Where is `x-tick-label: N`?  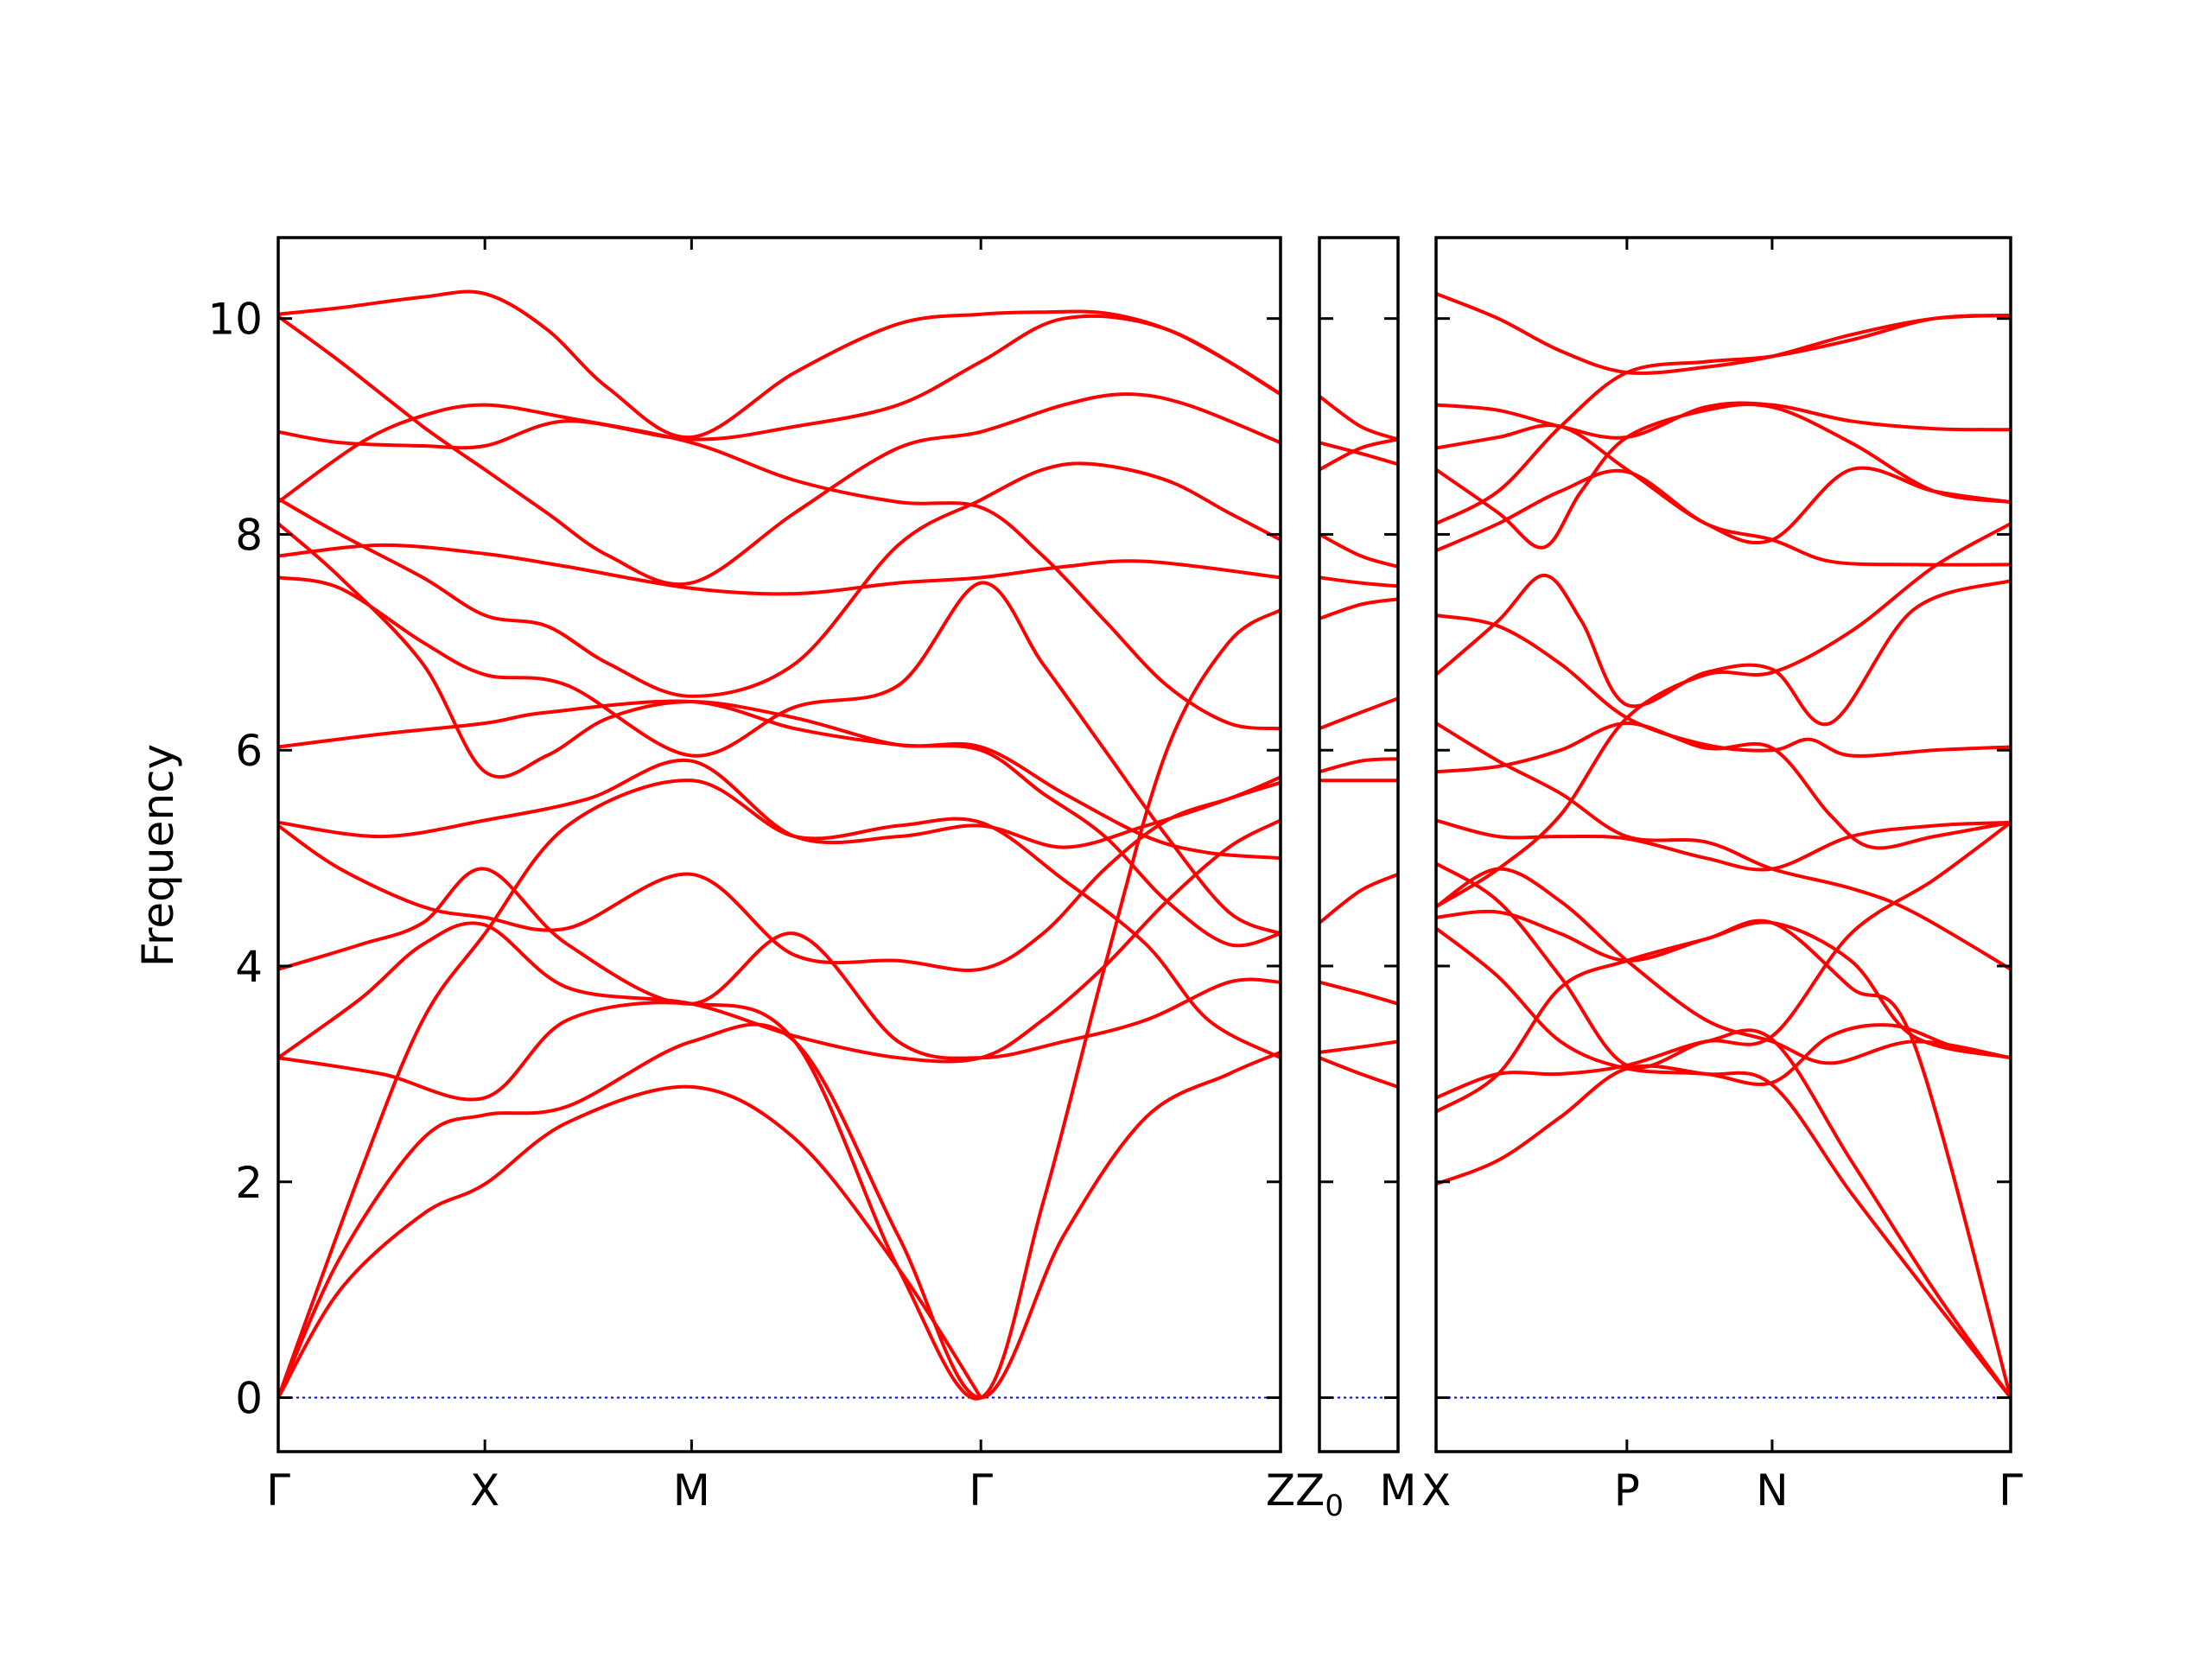 x-tick-label: N is located at coordinates (1772, 1490).